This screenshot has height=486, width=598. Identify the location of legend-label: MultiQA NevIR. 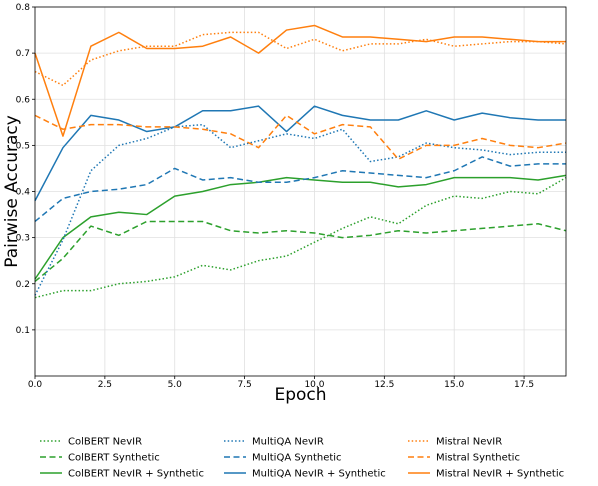
(288, 442).